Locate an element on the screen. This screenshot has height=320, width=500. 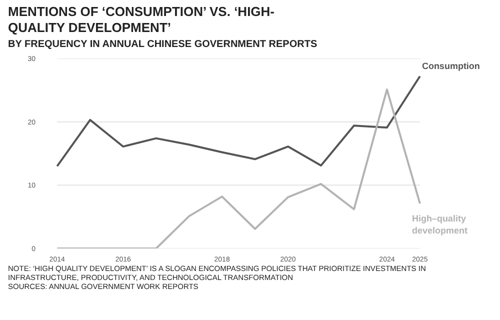
series-label: High–quality development is located at coordinates (440, 225).